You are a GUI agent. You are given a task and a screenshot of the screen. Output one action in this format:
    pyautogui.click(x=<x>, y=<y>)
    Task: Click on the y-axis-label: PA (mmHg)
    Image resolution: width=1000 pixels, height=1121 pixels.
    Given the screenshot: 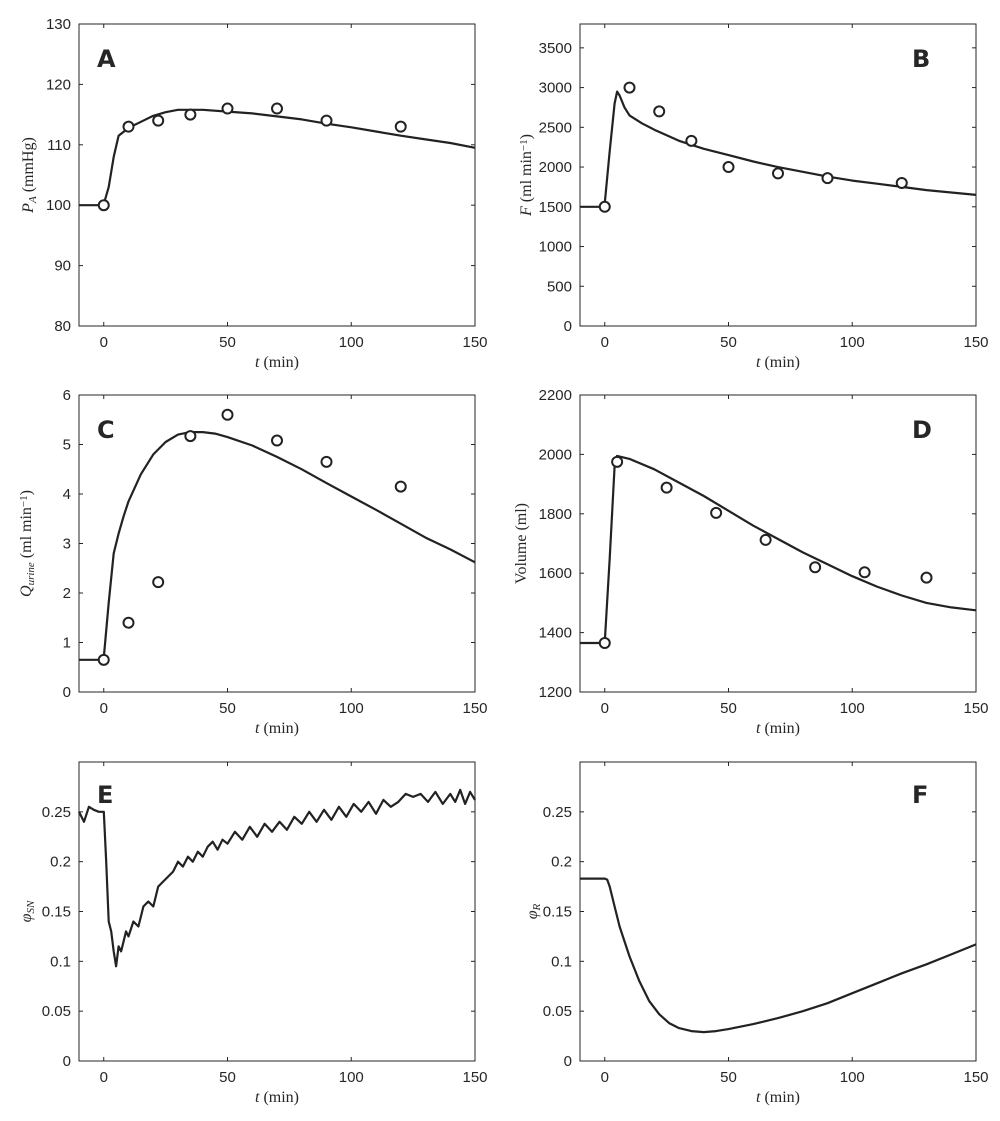 What is the action you would take?
    pyautogui.click(x=29, y=175)
    